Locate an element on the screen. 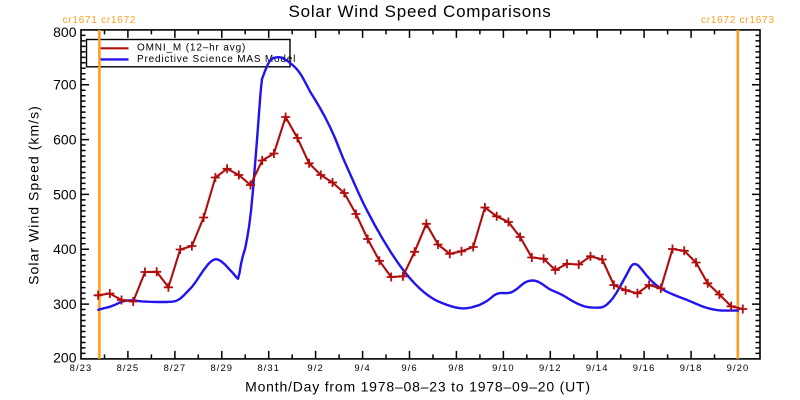  svg-text: cr1671 cr1672 is located at coordinates (100, 20).